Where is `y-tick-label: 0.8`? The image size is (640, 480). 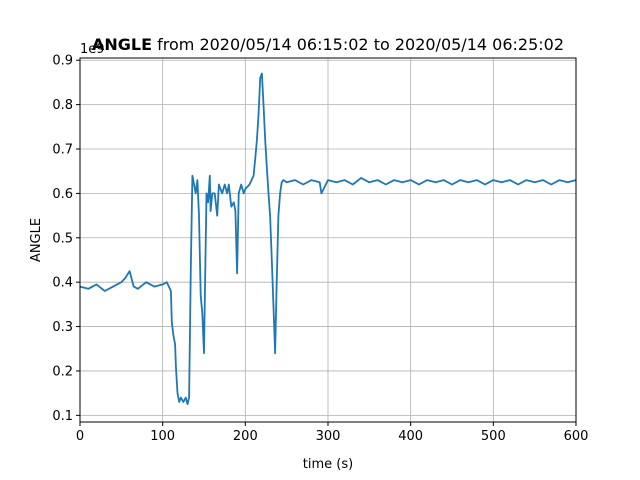
y-tick-label: 0.8 is located at coordinates (62, 105).